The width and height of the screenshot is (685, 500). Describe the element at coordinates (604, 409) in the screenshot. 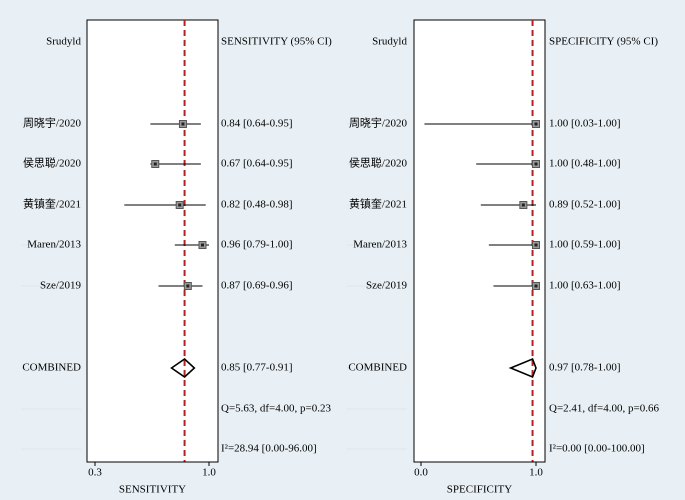

I see `heterogeneity-q-text: Q=2.41, df=4.00, p=0.66` at that location.